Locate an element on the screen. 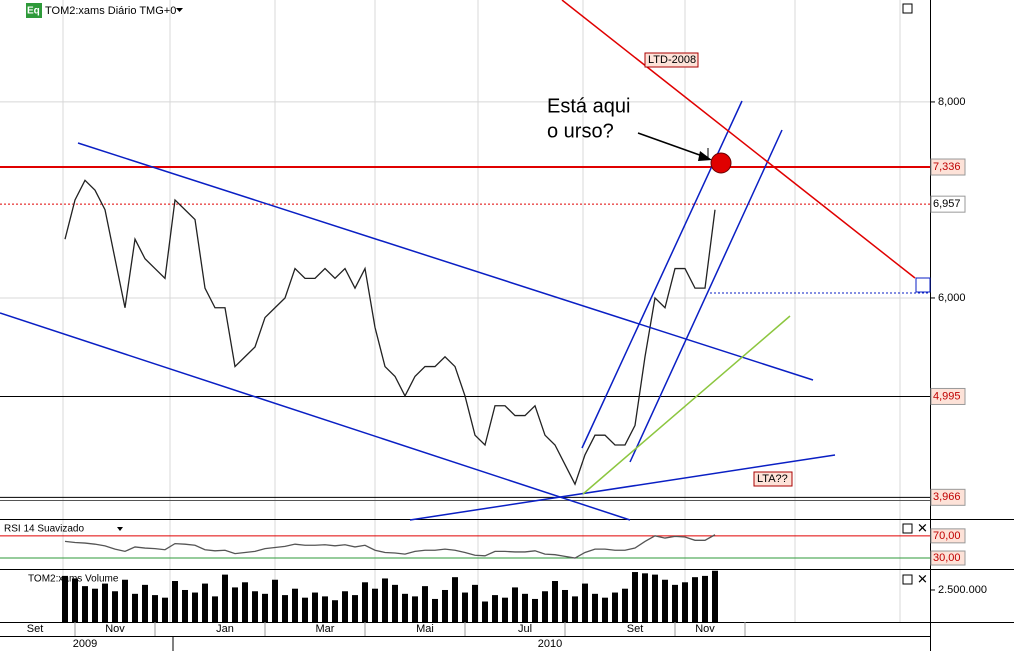 This screenshot has height=656, width=1014. y-tick-label: 6,000 is located at coordinates (952, 298).